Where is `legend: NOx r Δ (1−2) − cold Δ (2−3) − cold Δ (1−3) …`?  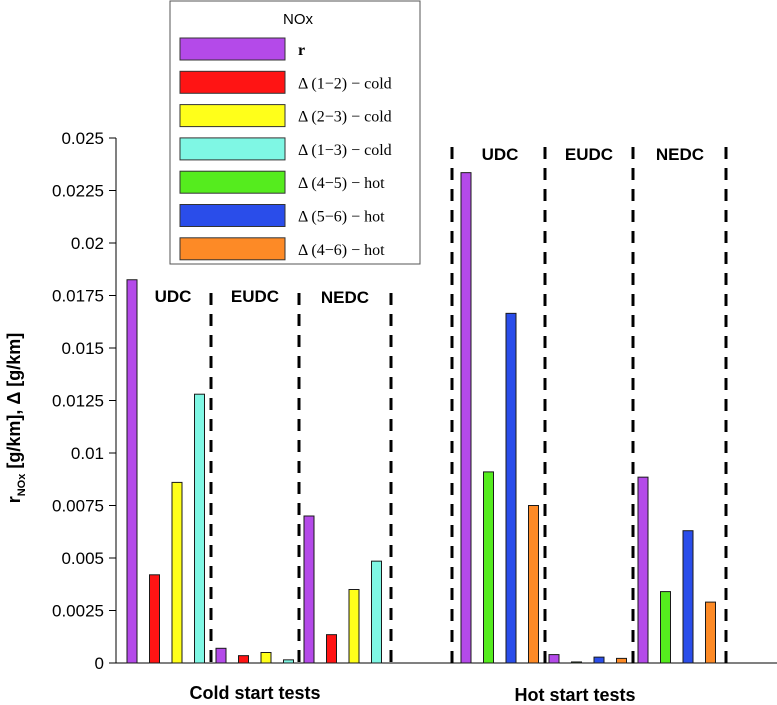 legend: NOx r Δ (1−2) − cold Δ (2−3) − cold Δ (1−3) … is located at coordinates (295, 132).